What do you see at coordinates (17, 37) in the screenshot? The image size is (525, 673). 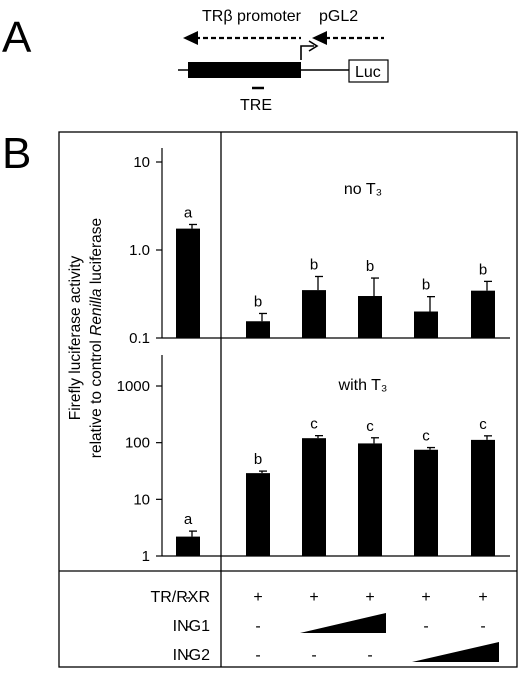 I see `panel-a-letter: A` at bounding box center [17, 37].